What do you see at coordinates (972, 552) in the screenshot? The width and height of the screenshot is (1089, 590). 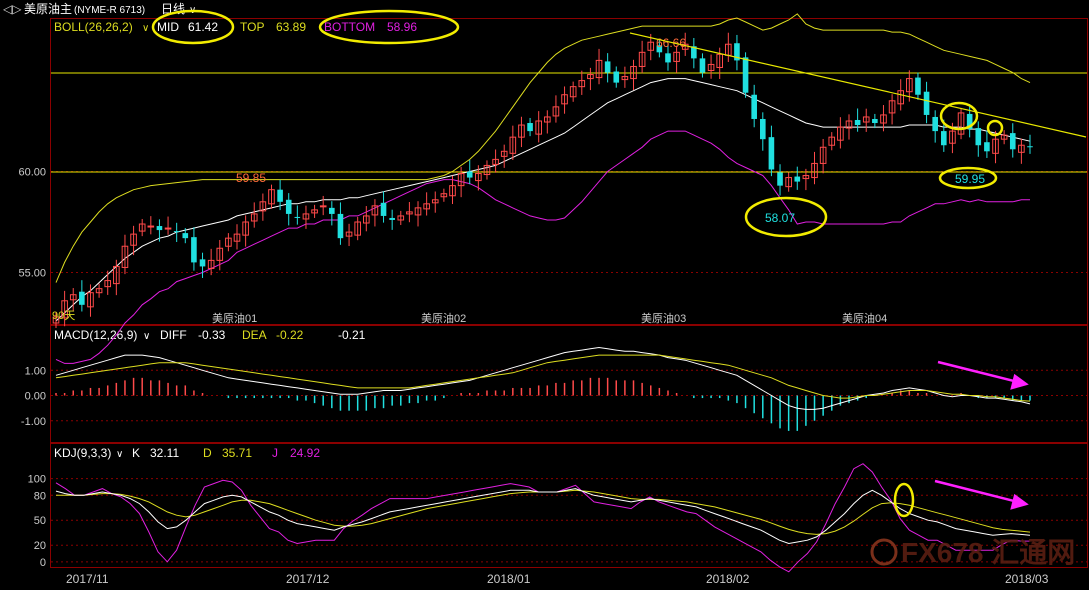 I see `watermark: FX678 汇通网` at bounding box center [972, 552].